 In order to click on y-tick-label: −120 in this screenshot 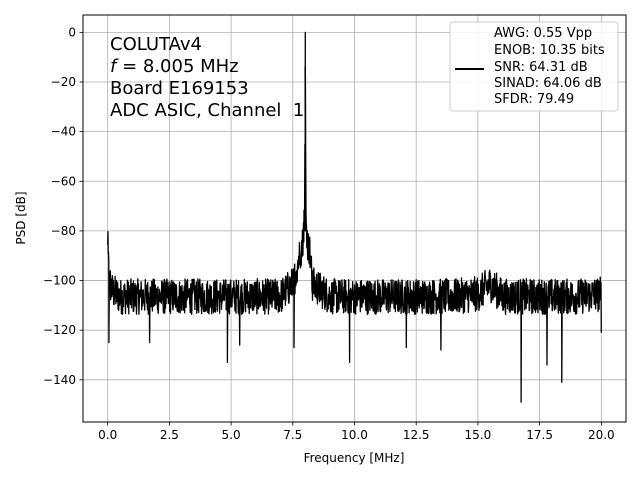, I will do `click(59, 330)`.